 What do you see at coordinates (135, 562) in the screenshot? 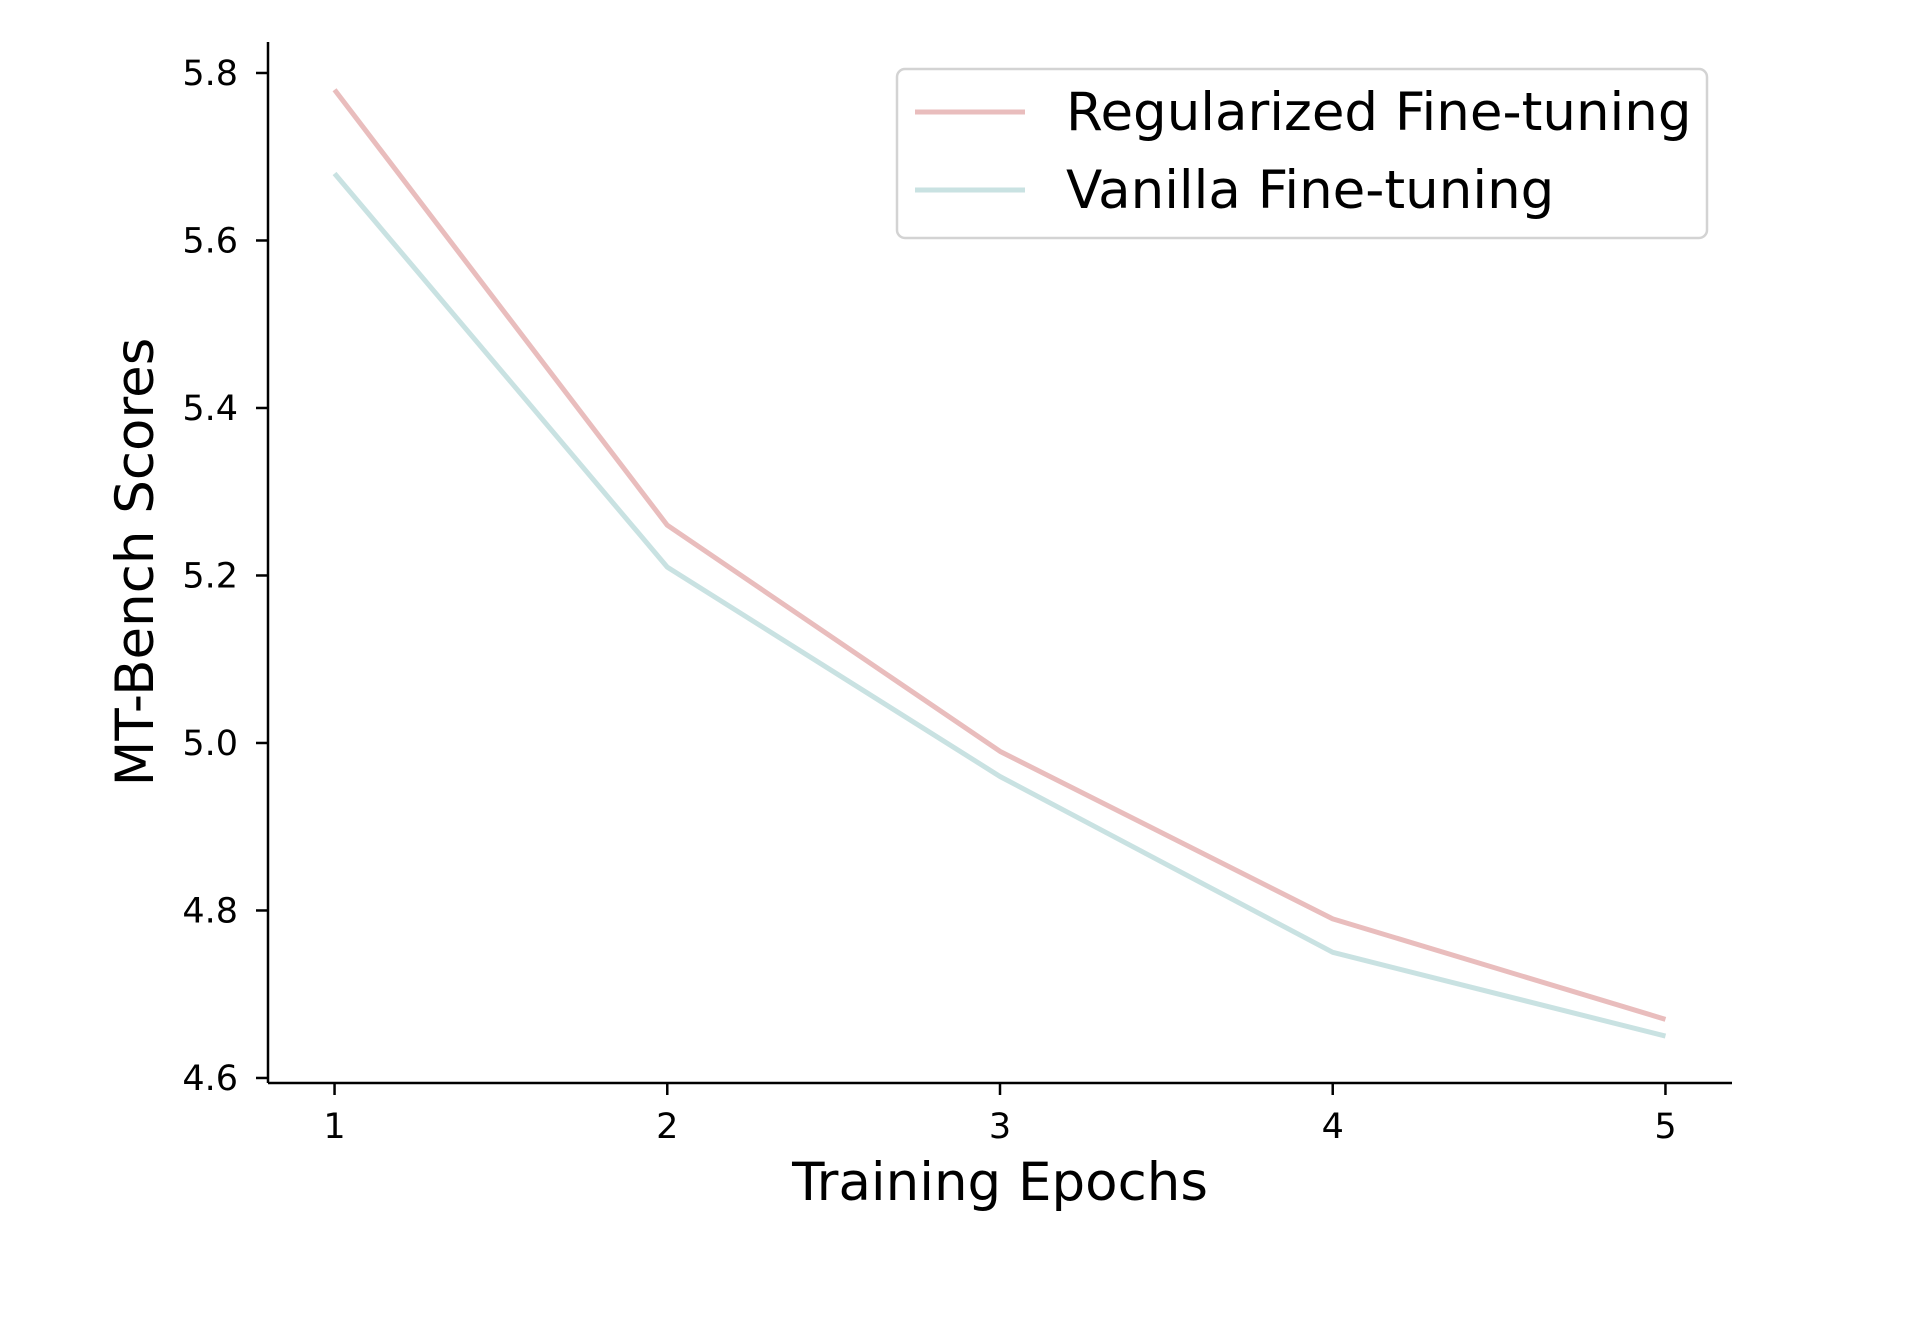
I see `y-axis-title: MT-Bench Scores` at bounding box center [135, 562].